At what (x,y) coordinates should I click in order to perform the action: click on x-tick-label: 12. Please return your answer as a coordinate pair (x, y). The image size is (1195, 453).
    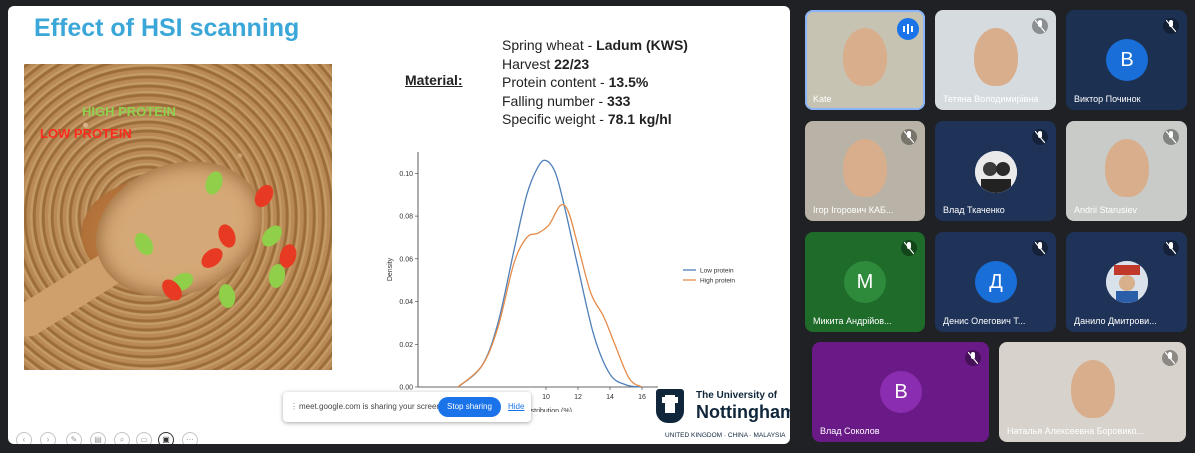
    Looking at the image, I should click on (578, 397).